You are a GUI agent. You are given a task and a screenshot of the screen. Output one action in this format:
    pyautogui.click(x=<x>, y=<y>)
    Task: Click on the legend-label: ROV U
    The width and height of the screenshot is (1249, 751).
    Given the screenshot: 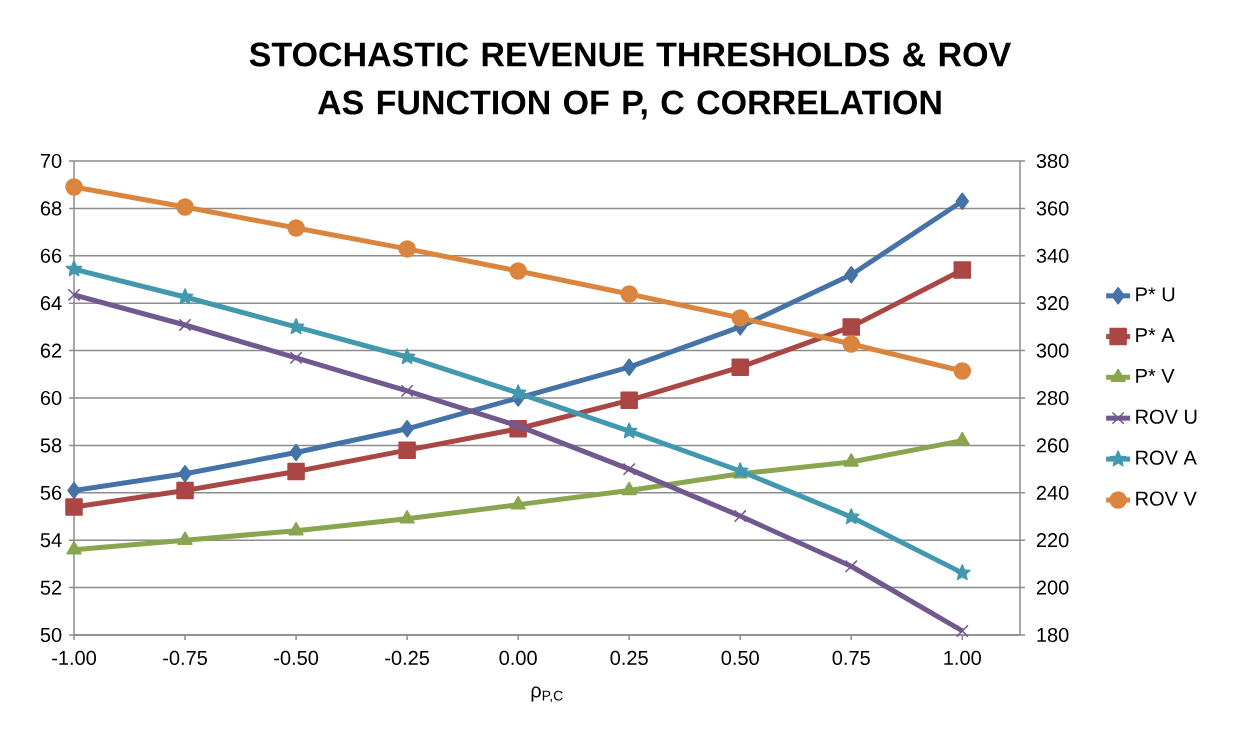 What is the action you would take?
    pyautogui.click(x=1166, y=416)
    